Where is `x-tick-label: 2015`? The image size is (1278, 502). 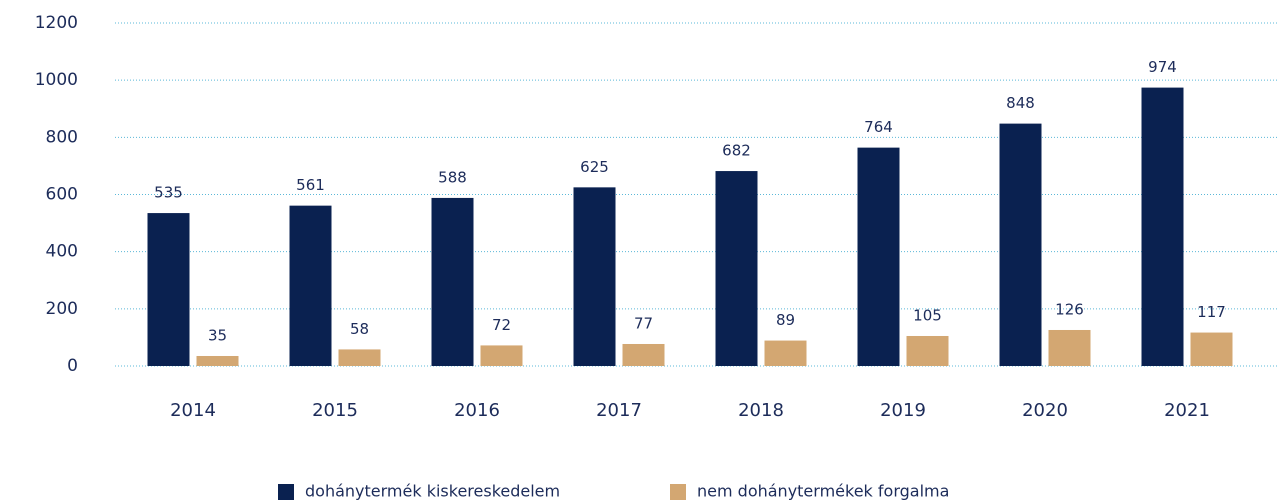
x-tick-label: 2015 is located at coordinates (335, 410).